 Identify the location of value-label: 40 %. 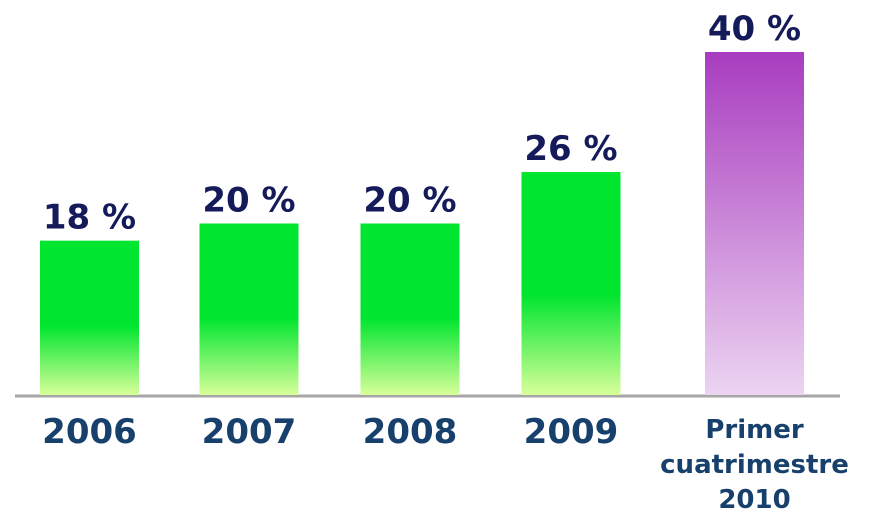
(754, 29).